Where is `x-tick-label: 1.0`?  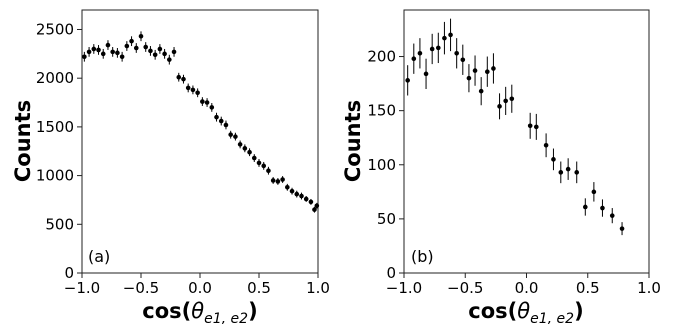 x-tick-label: 1.0 is located at coordinates (318, 288).